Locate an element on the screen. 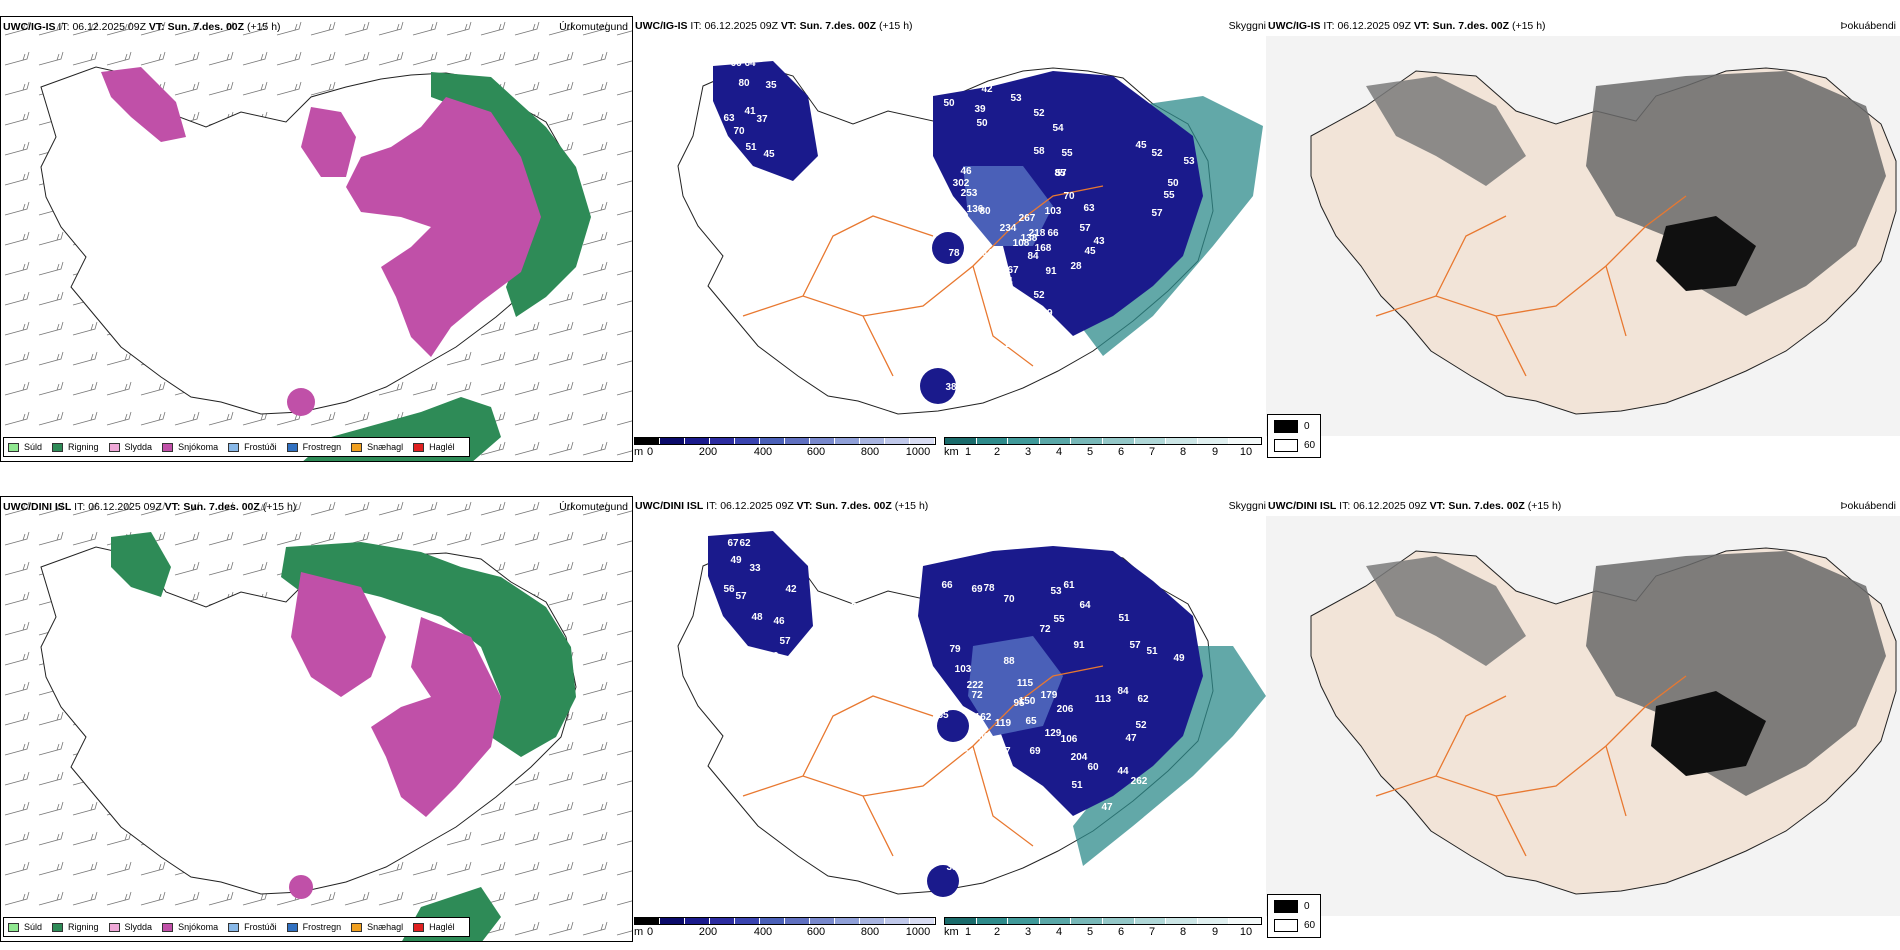  fog-legend-label: 0 is located at coordinates (1307, 426).